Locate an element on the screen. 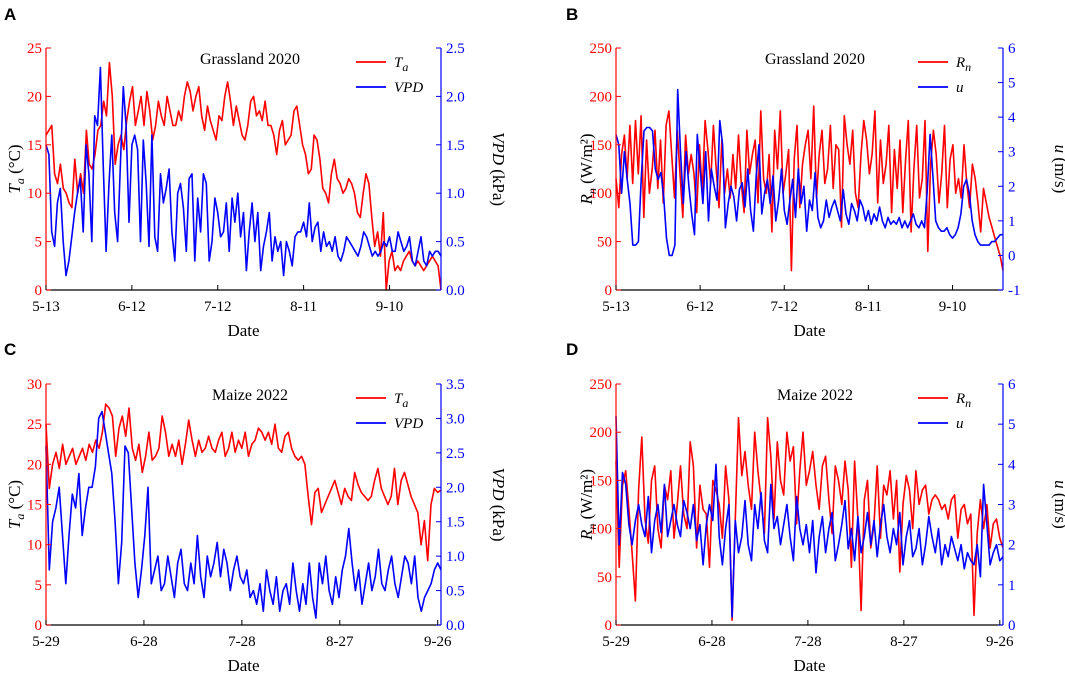 This screenshot has height=682, width=1065. series-line-vpd is located at coordinates (243, 514).